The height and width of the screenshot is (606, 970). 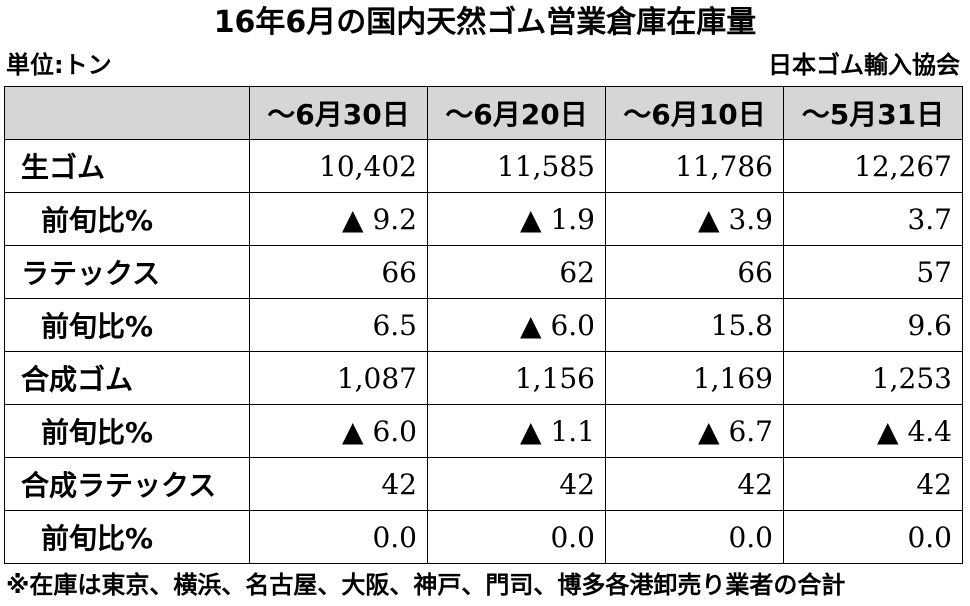 I want to click on table-row: ラテックス 66 62 66 57, so click(x=483, y=272).